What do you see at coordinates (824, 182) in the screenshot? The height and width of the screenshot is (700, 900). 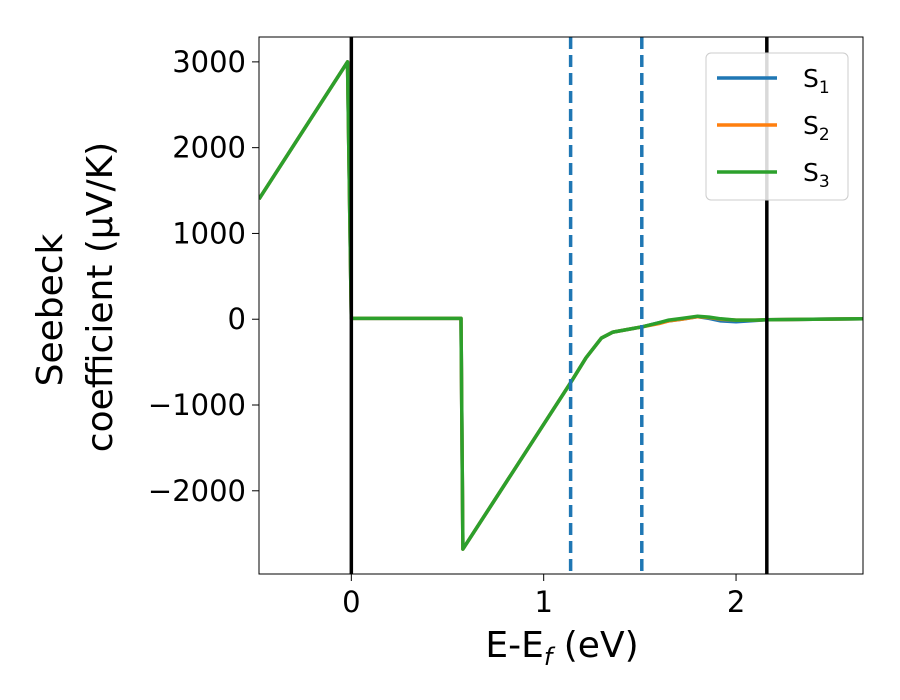 I see `legend-label-subscript: 3` at bounding box center [824, 182].